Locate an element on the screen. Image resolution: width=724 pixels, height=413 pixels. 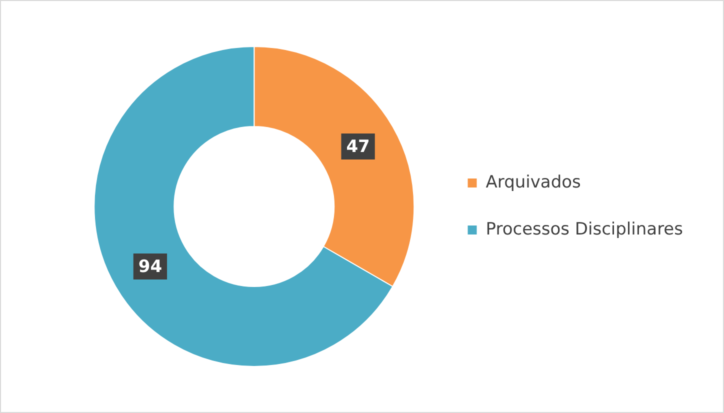
legend-label: Processos Disciplinares is located at coordinates (585, 229).